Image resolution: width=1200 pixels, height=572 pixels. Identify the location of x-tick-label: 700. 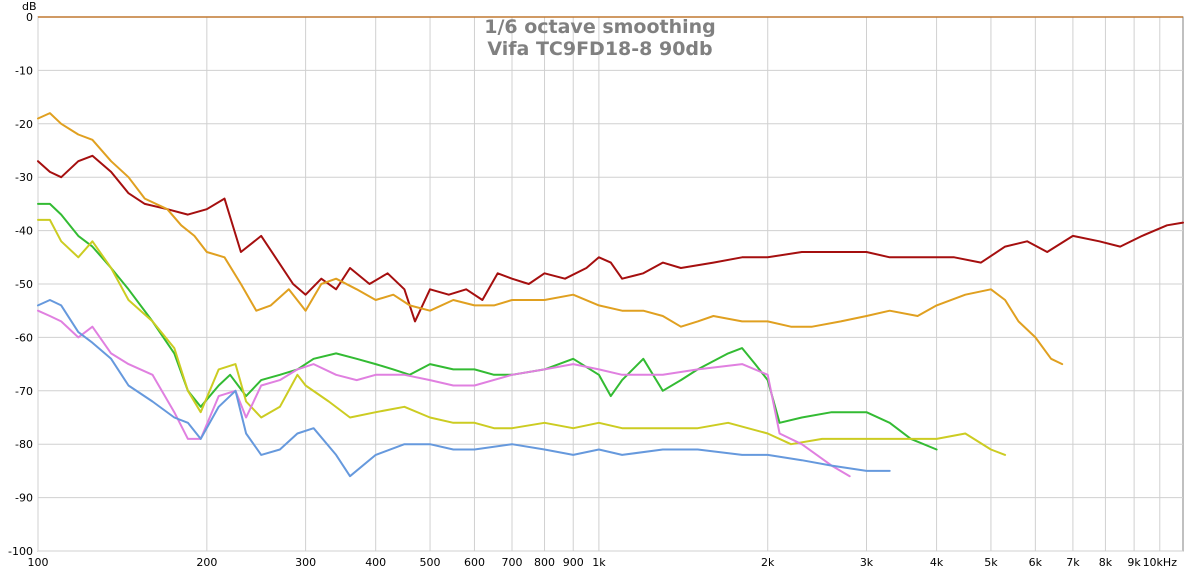
(512, 562).